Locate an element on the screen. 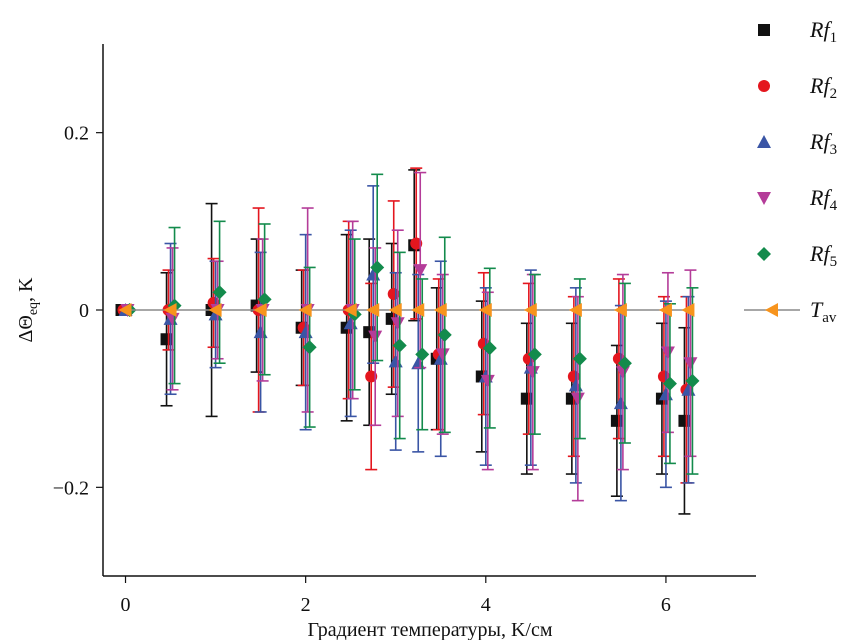  x-tick-label: 2 is located at coordinates (306, 605).